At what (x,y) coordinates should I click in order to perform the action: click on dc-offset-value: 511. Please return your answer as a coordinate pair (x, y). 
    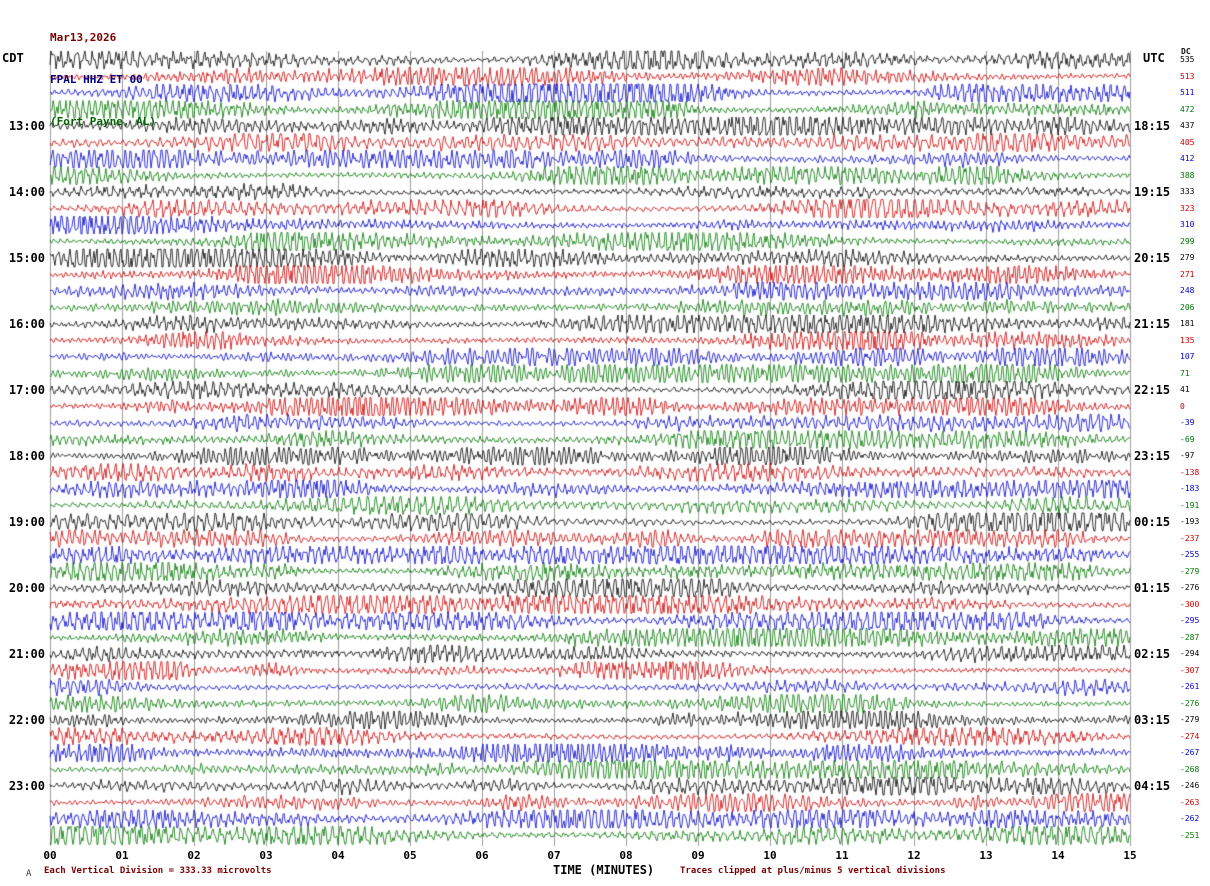
    Looking at the image, I should click on (1187, 92).